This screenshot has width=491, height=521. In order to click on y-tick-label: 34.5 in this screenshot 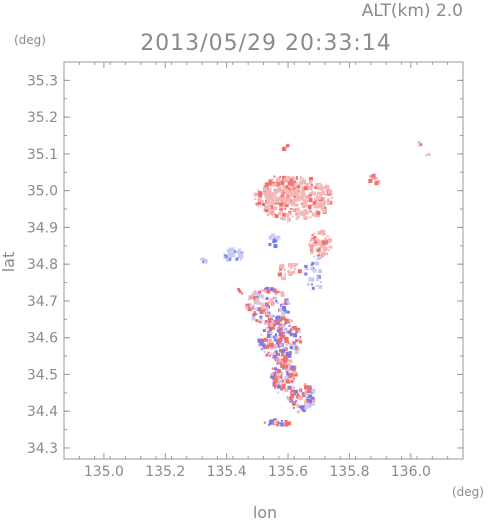, I will do `click(42, 375)`.